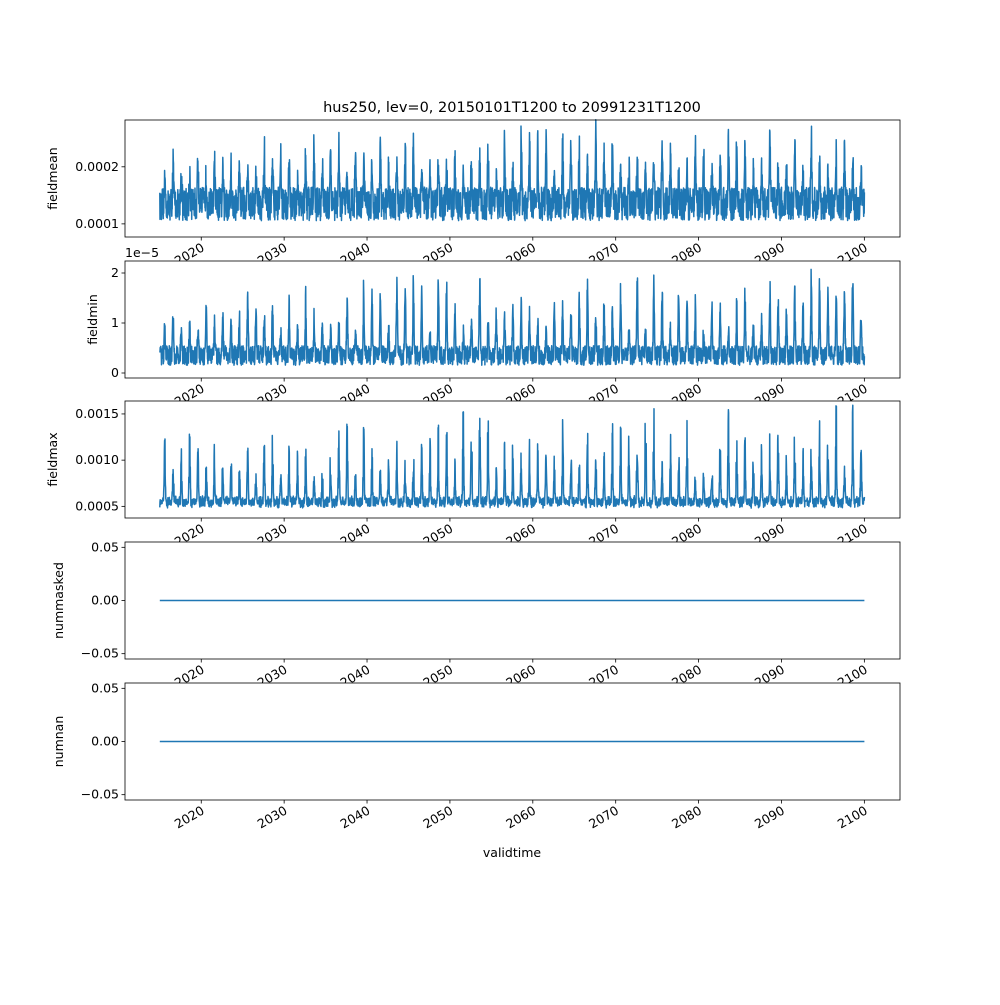  What do you see at coordinates (115, 272) in the screenshot?
I see `y-tick-label: 2` at bounding box center [115, 272].